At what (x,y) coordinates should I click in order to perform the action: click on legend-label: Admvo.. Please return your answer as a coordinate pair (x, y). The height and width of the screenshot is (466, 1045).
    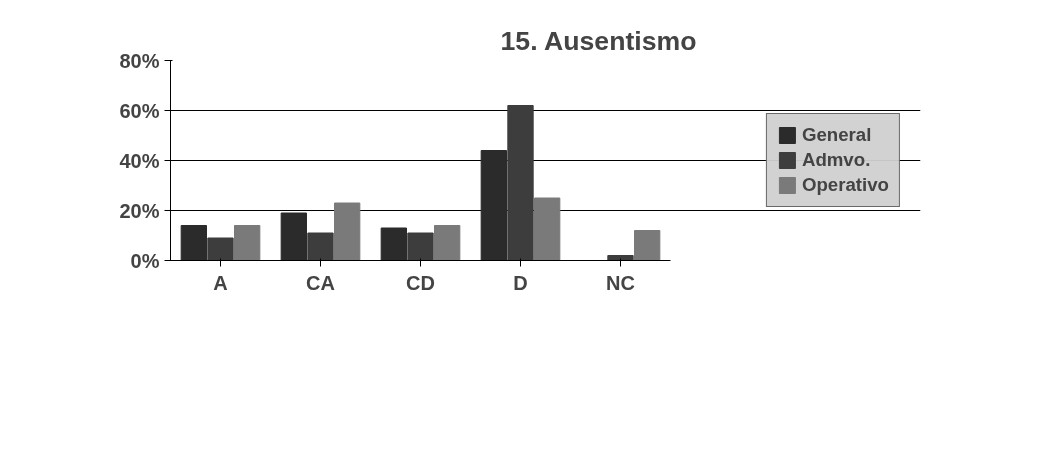
    Looking at the image, I should click on (836, 160).